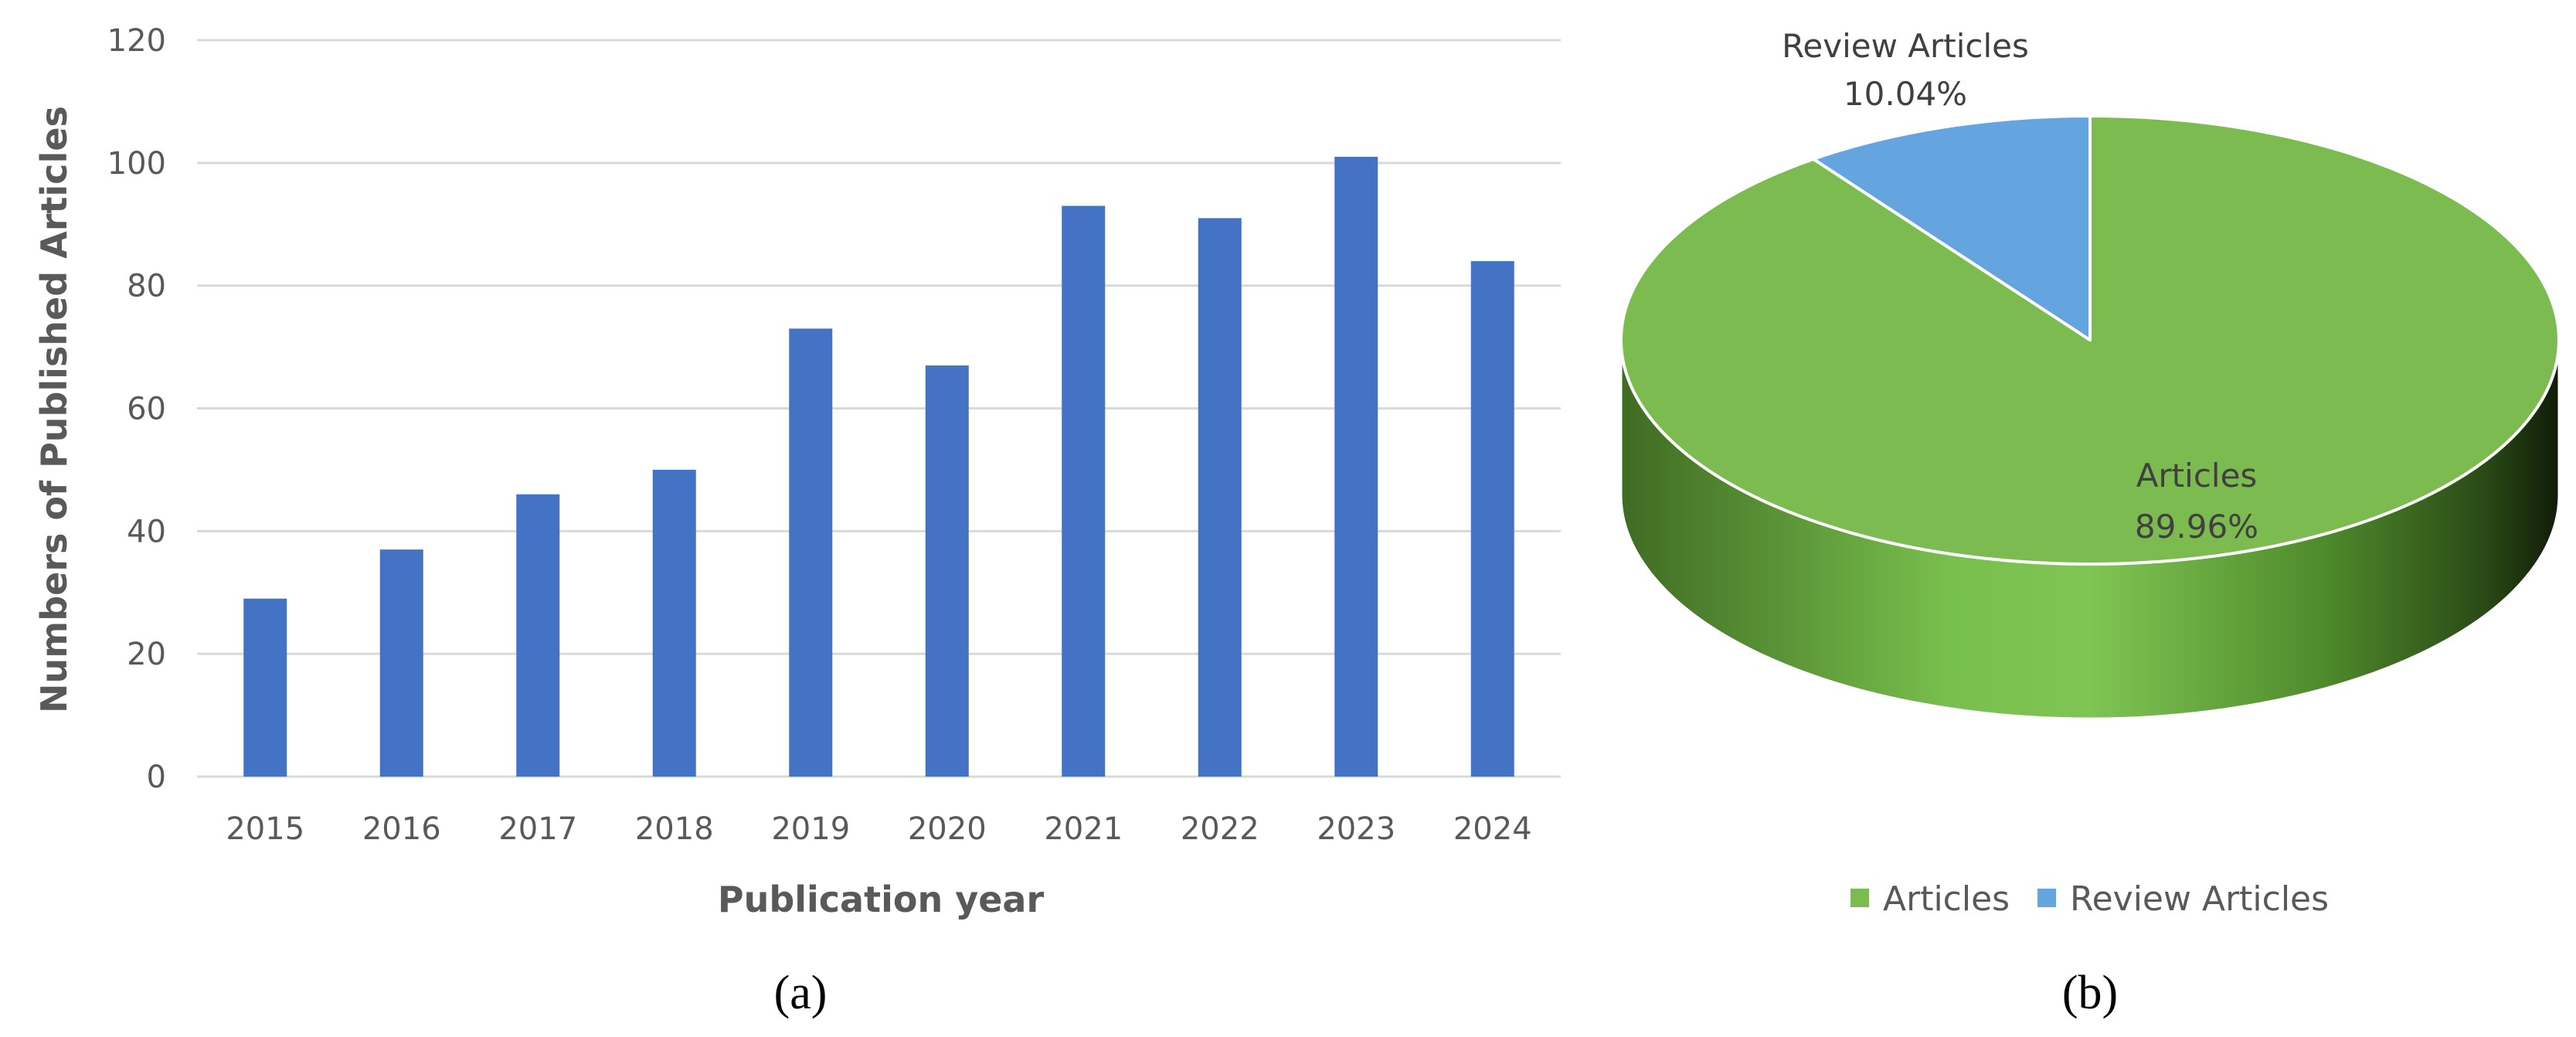  I want to click on pie-label-articles-name: Articles, so click(2197, 476).